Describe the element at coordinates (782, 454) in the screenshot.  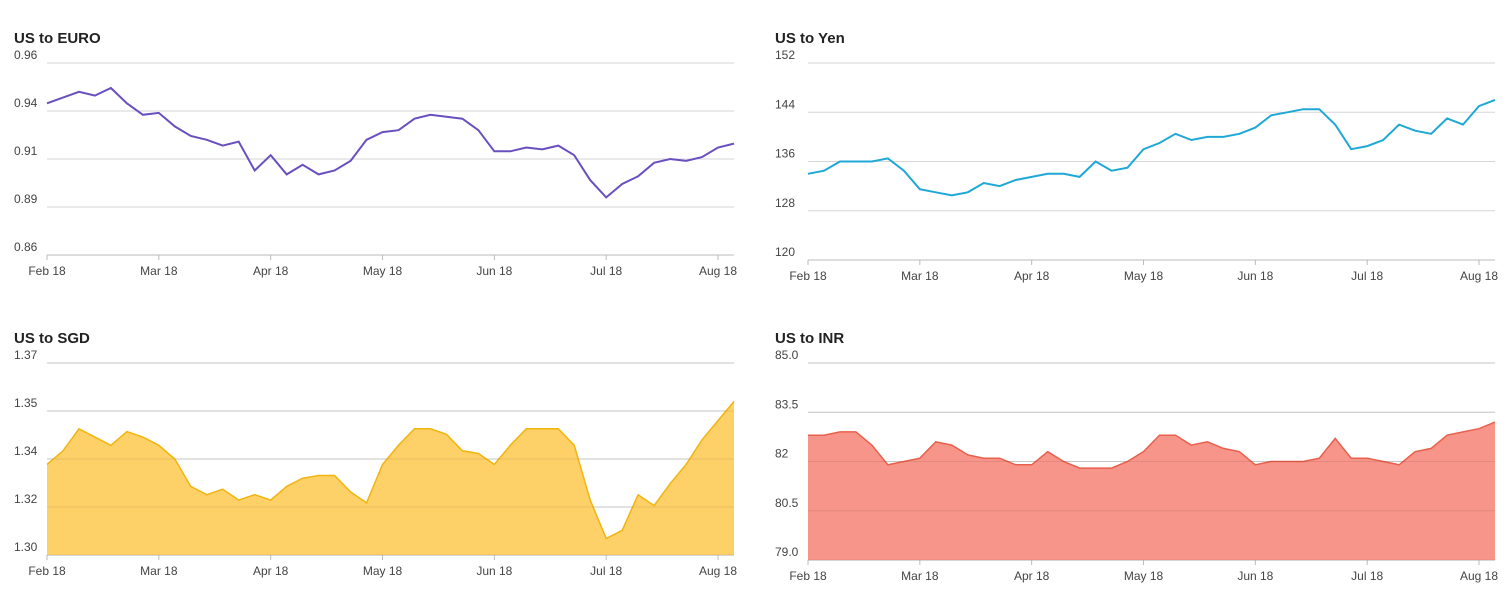
I see `y-tick-label: 82` at that location.